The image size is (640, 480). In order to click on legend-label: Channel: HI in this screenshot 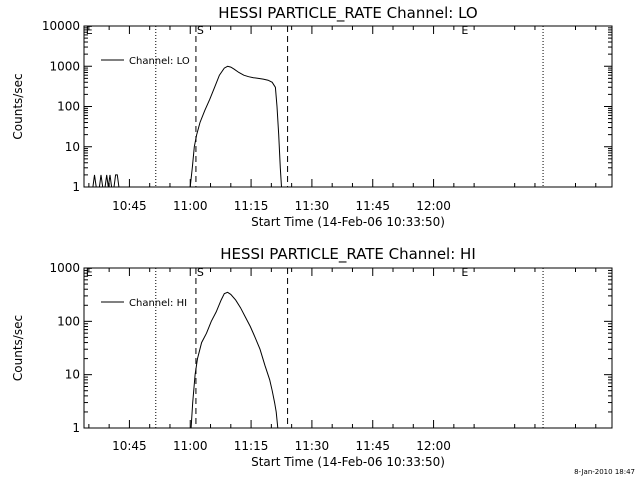, I will do `click(158, 303)`.